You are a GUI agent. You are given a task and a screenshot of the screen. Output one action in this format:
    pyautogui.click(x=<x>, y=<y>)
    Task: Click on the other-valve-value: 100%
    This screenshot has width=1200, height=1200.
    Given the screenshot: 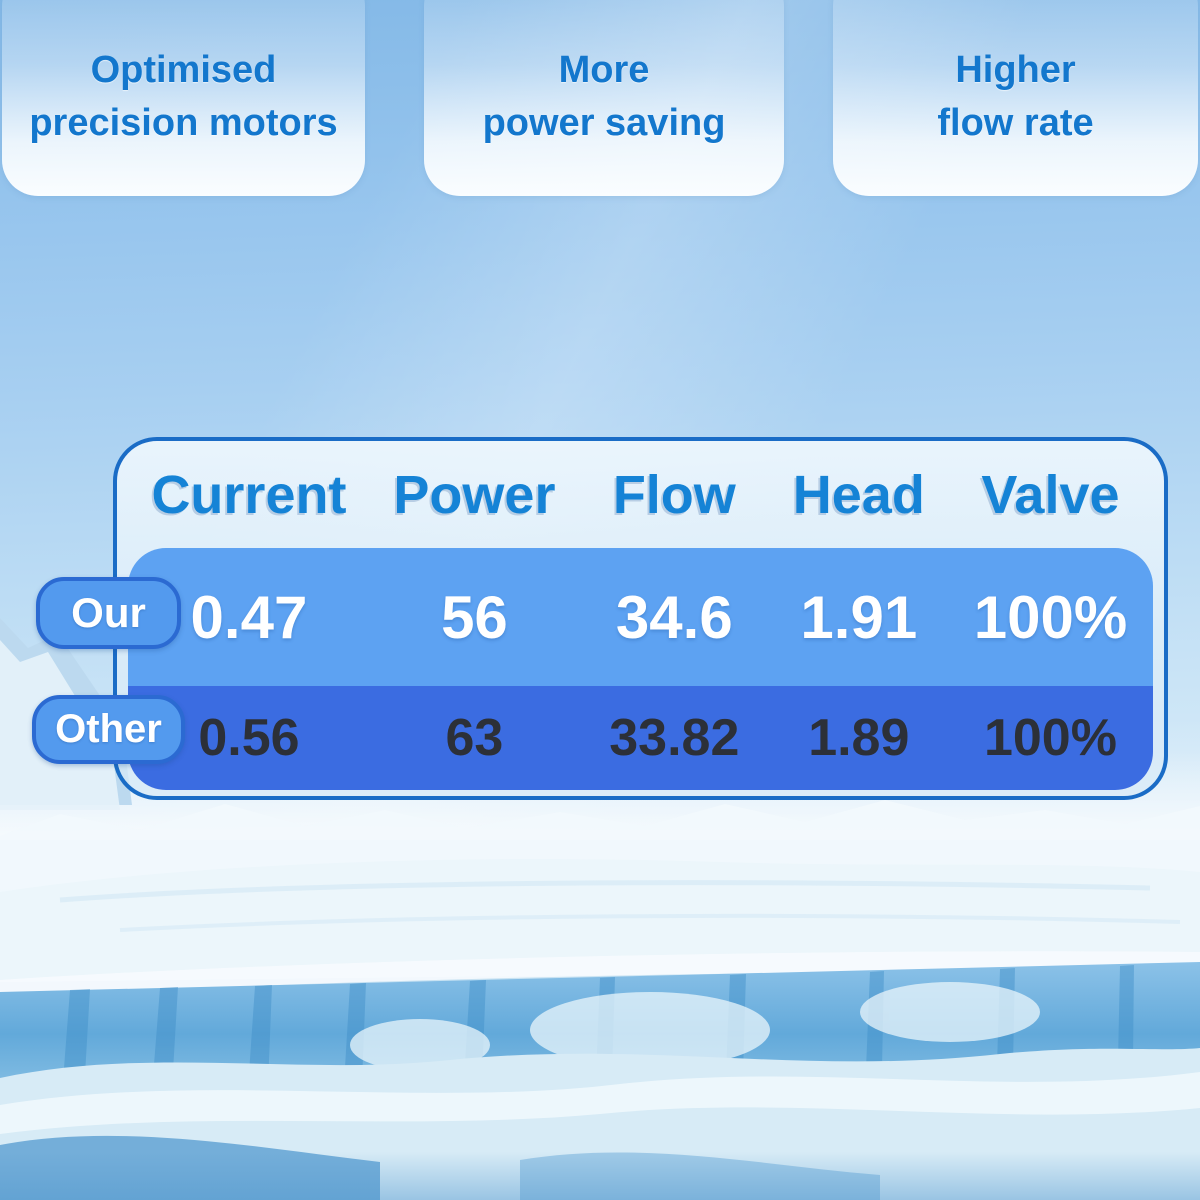 What is the action you would take?
    pyautogui.click(x=1050, y=738)
    